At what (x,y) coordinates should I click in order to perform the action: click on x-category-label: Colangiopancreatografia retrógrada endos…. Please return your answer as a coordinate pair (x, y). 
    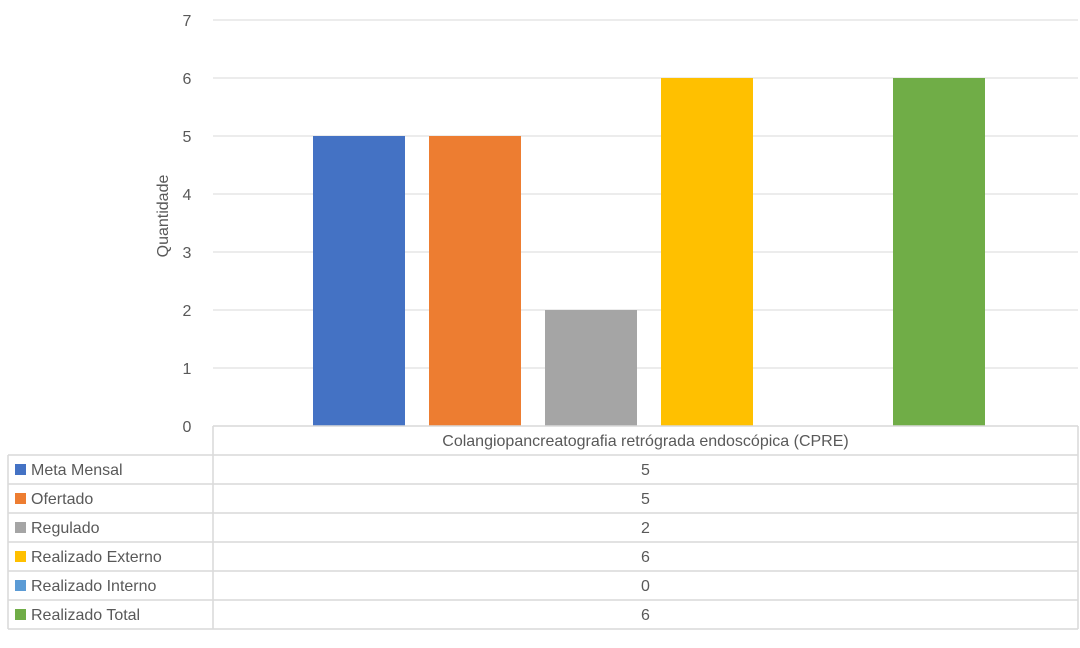
    Looking at the image, I should click on (645, 441).